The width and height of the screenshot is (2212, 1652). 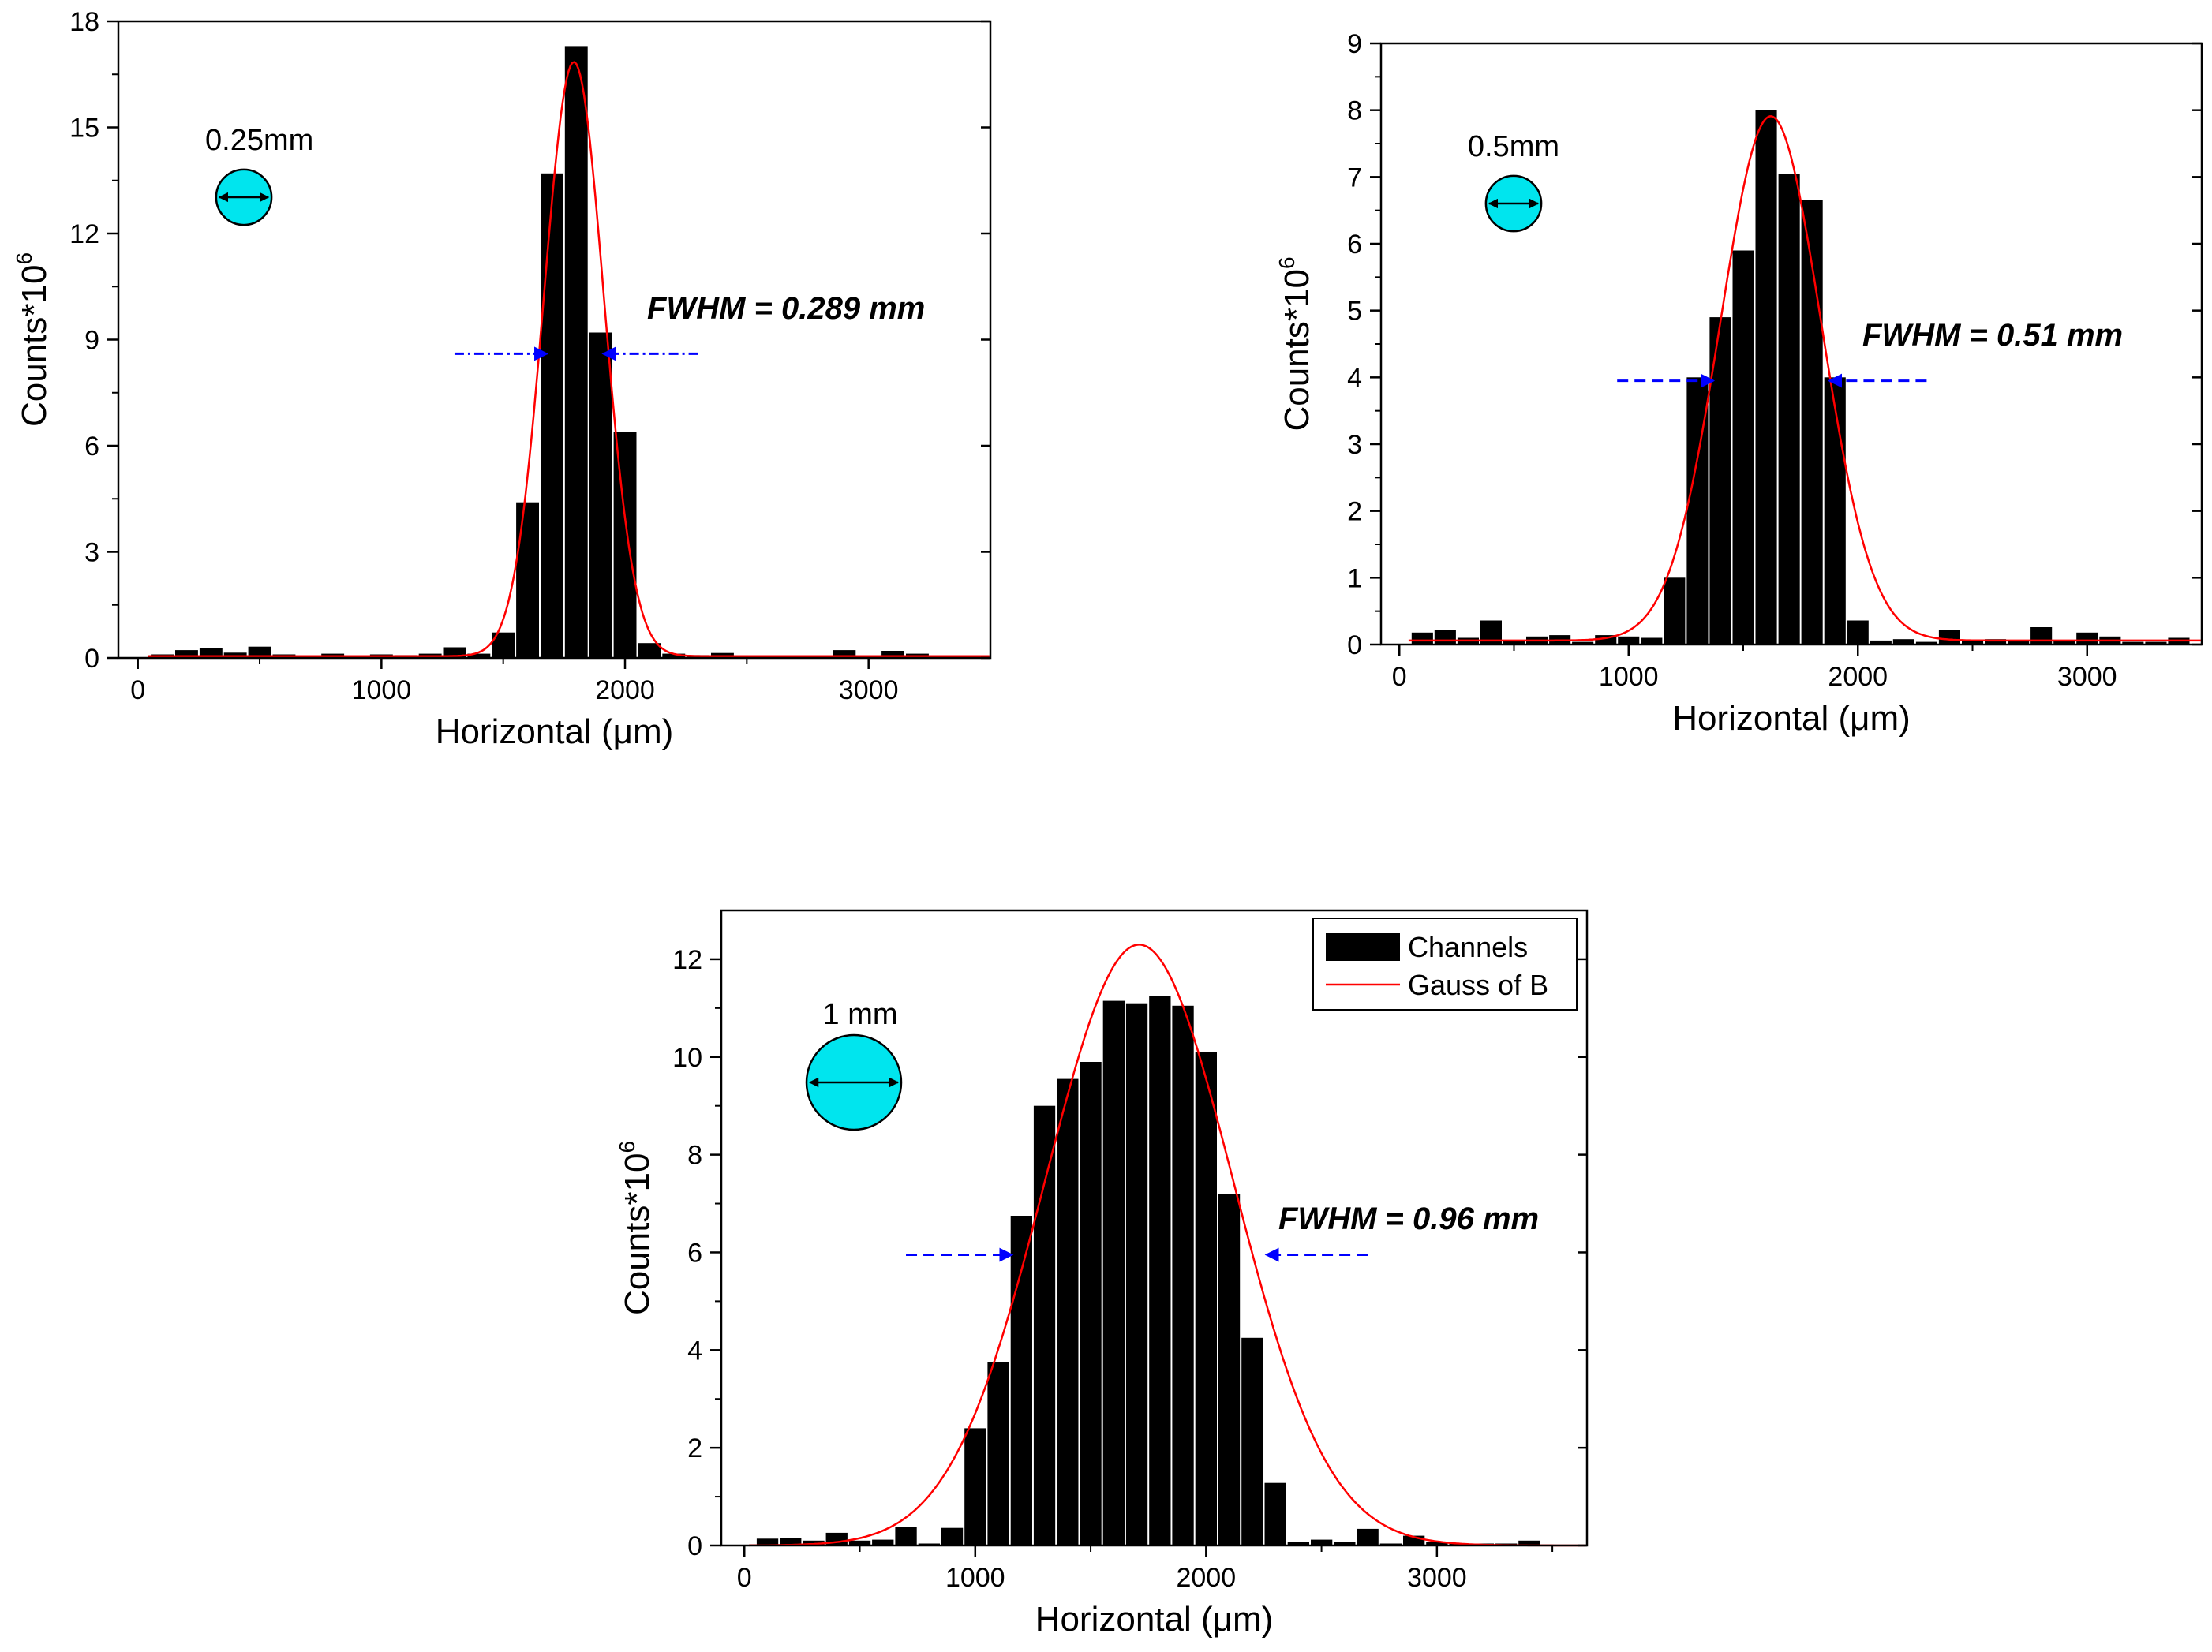 I want to click on legend-bar-swatch, so click(x=1363, y=947).